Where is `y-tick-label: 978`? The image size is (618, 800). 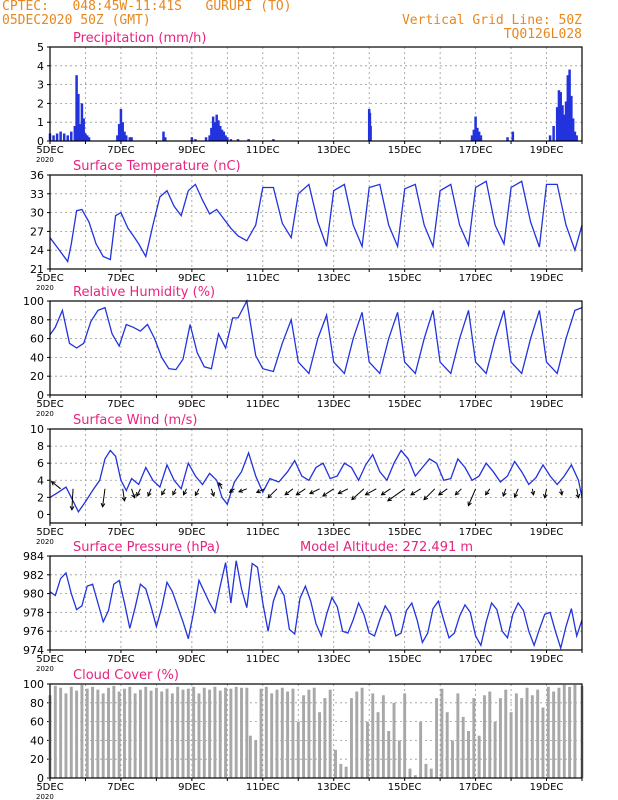
y-tick-label: 978 is located at coordinates (33, 612).